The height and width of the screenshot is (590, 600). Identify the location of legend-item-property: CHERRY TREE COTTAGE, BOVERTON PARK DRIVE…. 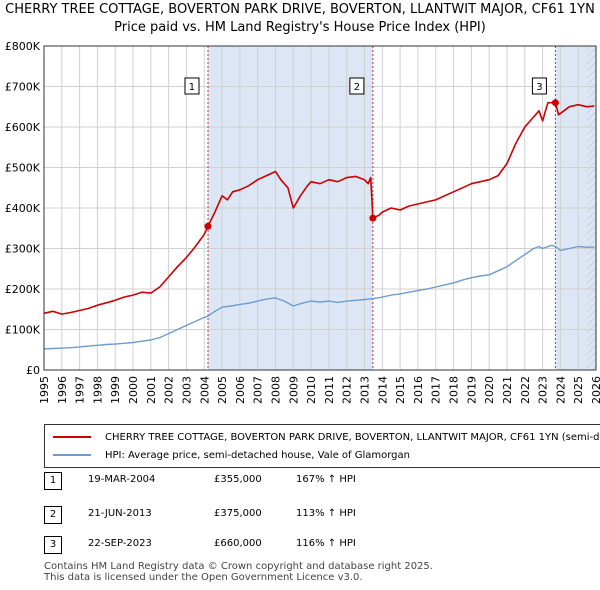
(326, 437).